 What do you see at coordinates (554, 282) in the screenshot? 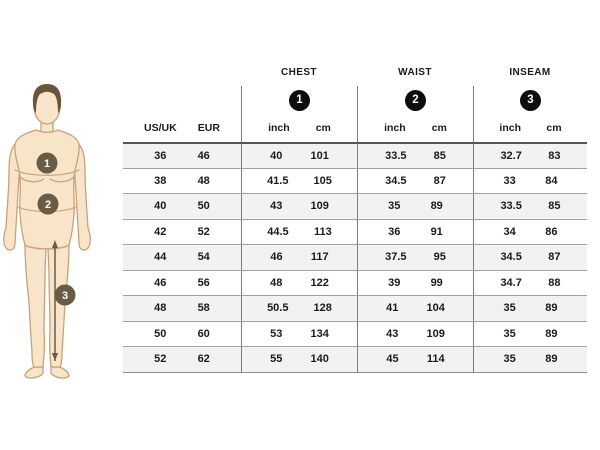
I see `cell-inseam-cm: 88` at bounding box center [554, 282].